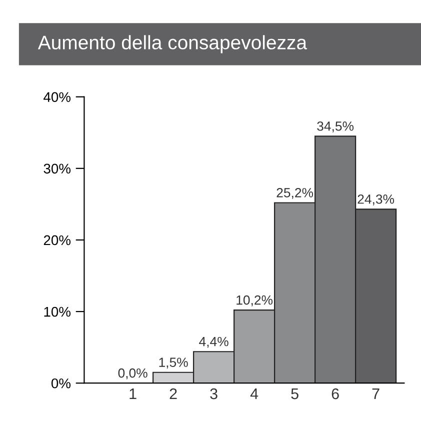 The width and height of the screenshot is (421, 421). Describe the element at coordinates (213, 342) in the screenshot. I see `data-label: 4,4%` at that location.